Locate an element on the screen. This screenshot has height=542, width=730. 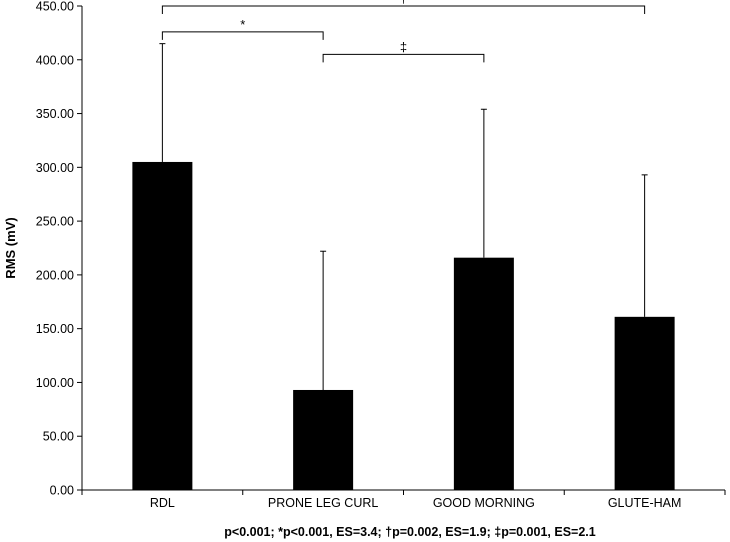
y-axis-label: RMS (mV) is located at coordinates (10, 247).